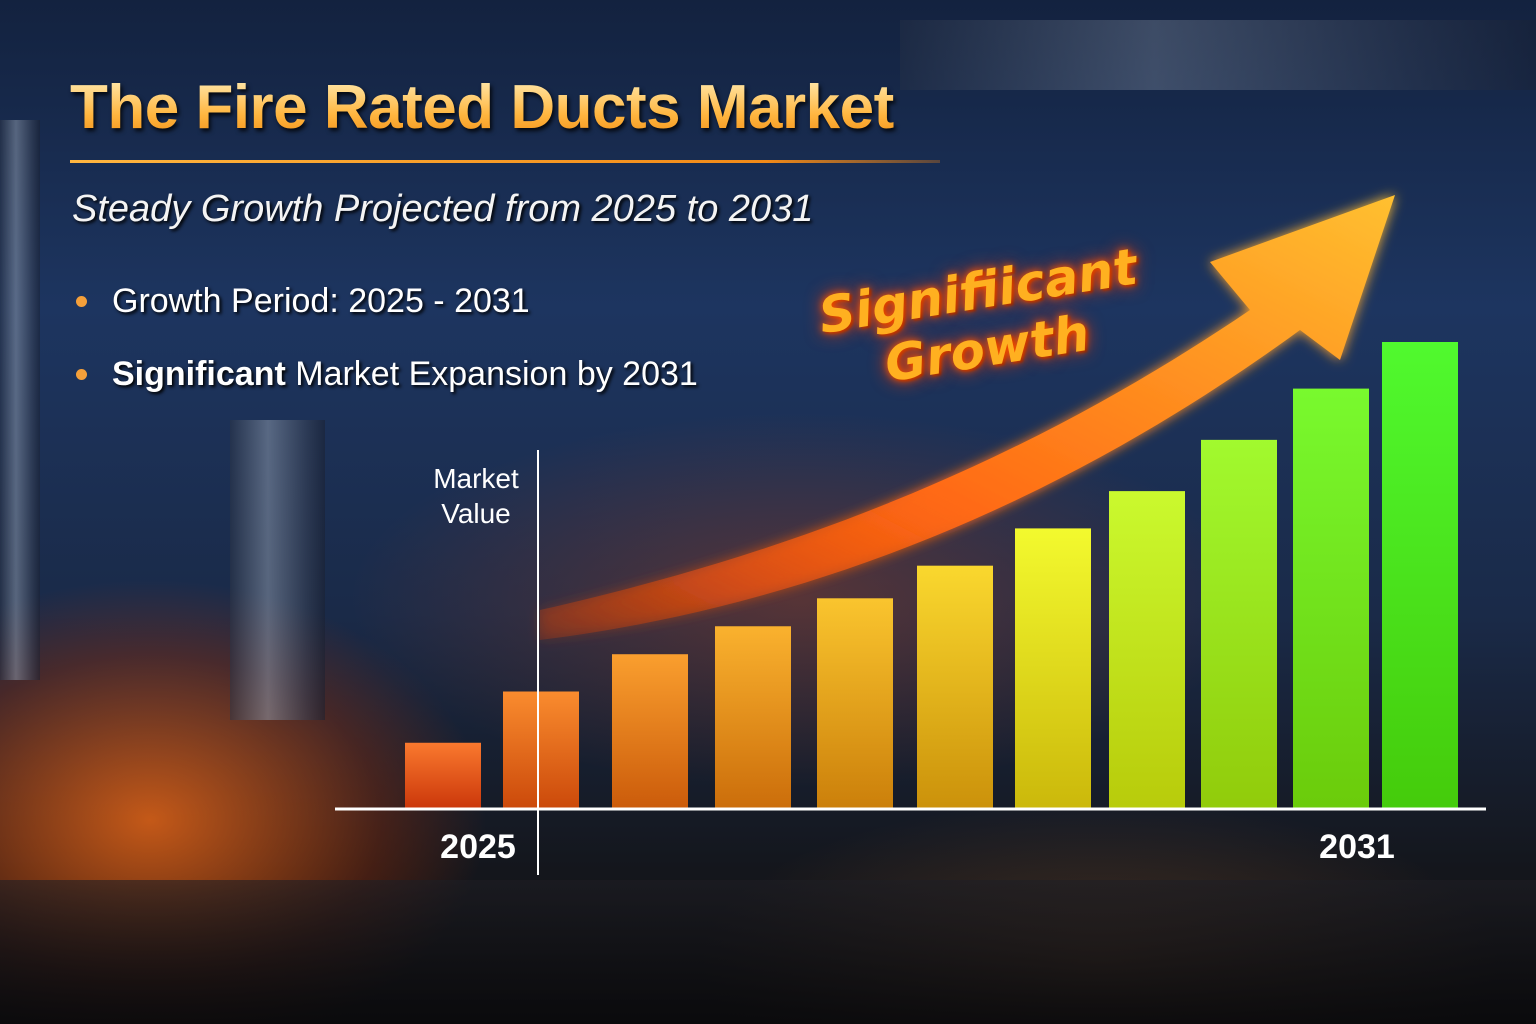 Image resolution: width=1536 pixels, height=1024 pixels. Describe the element at coordinates (505, 161) in the screenshot. I see `title-underline` at that location.